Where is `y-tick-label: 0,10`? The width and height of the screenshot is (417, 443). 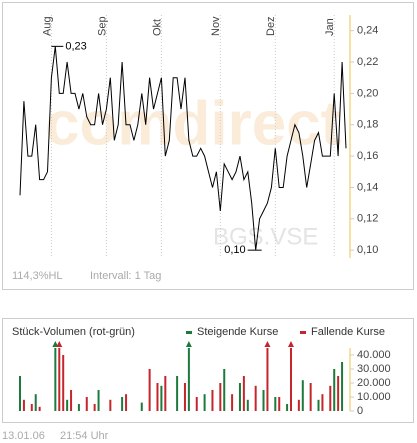 y-tick-label: 0,10 is located at coordinates (367, 250).